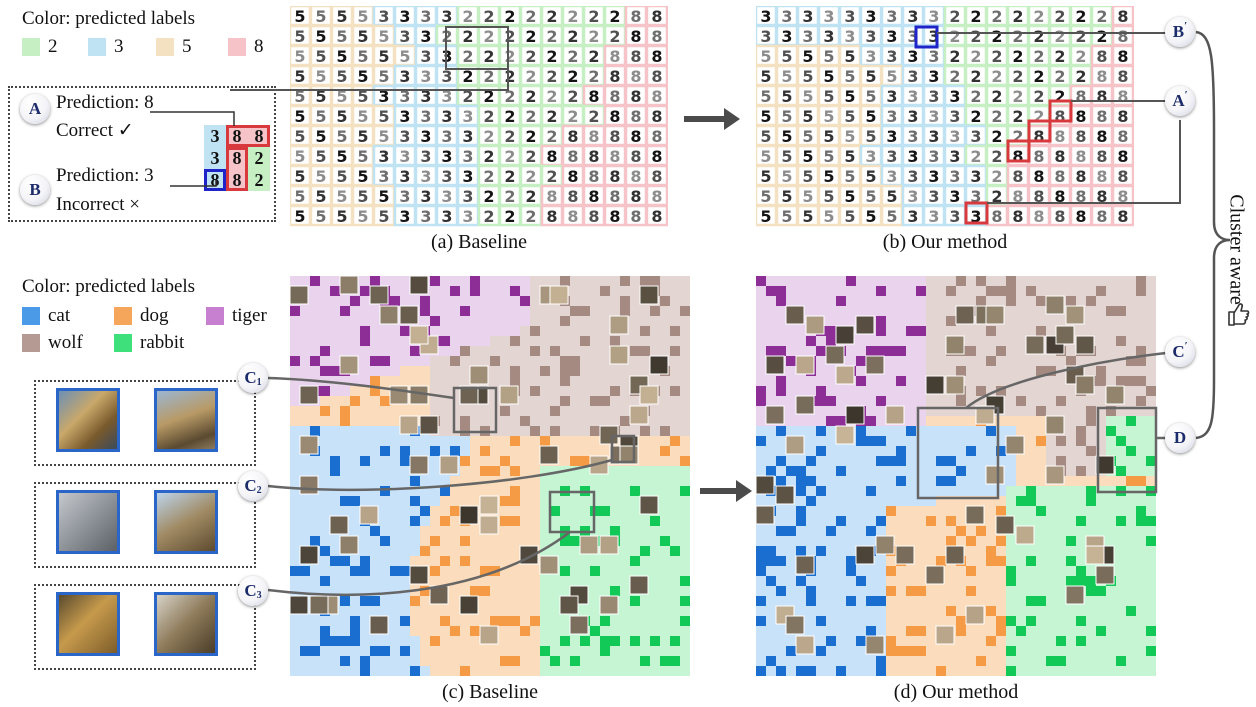 The width and height of the screenshot is (1256, 707). Describe the element at coordinates (1180, 438) in the screenshot. I see `badge-d: D` at that location.